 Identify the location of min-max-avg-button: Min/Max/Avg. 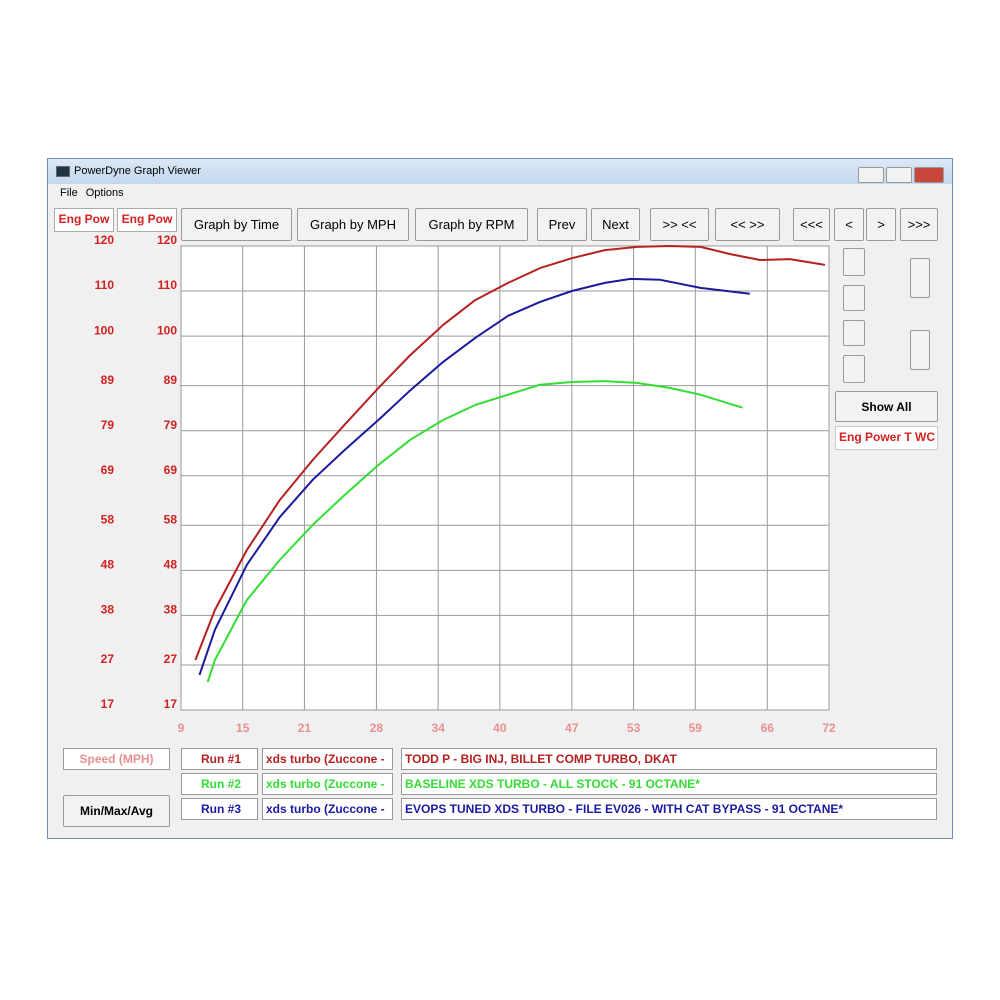
(116, 811).